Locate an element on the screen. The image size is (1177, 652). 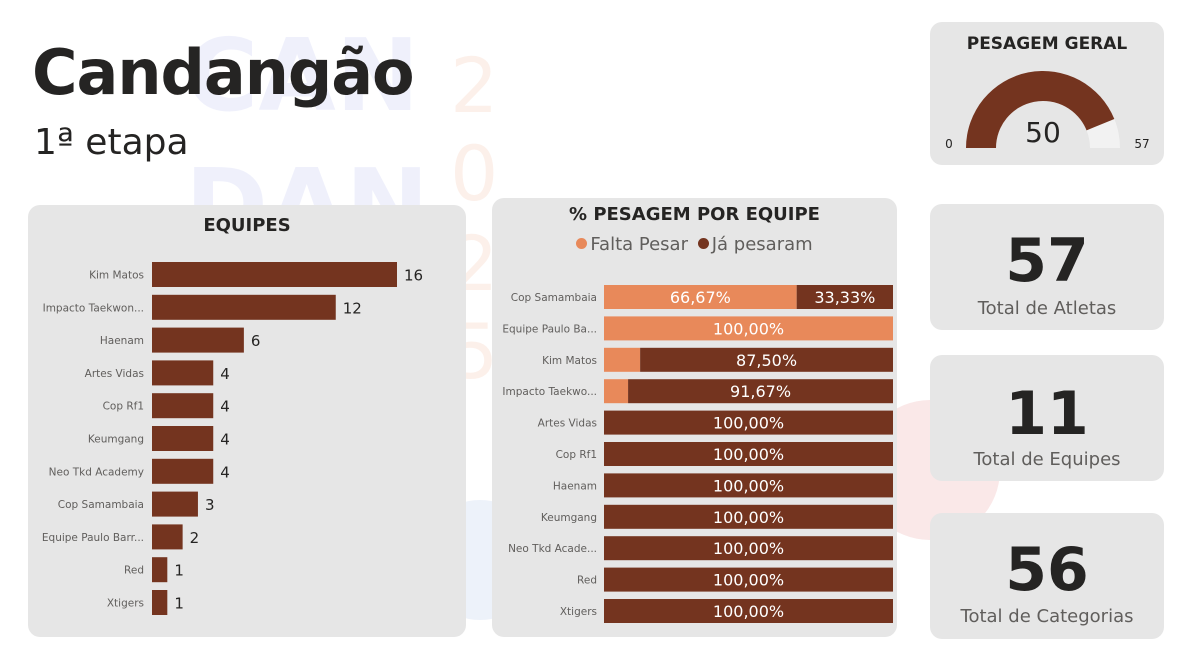
data-label: 6 is located at coordinates (256, 341).